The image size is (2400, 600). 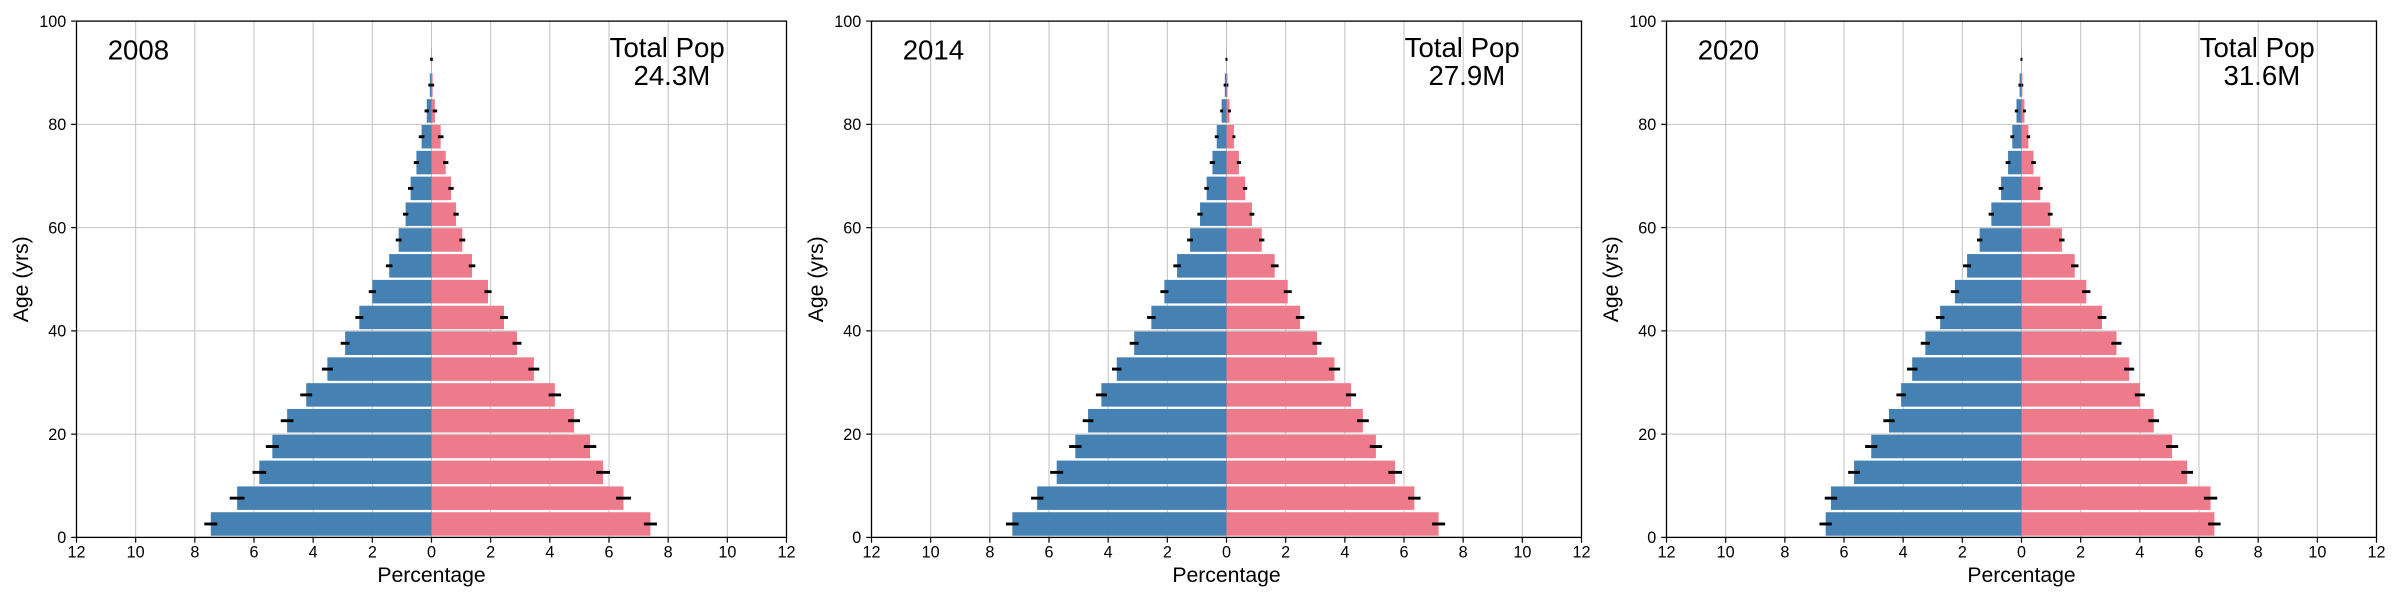 I want to click on svg-text: 31.6M, so click(x=2261, y=75).